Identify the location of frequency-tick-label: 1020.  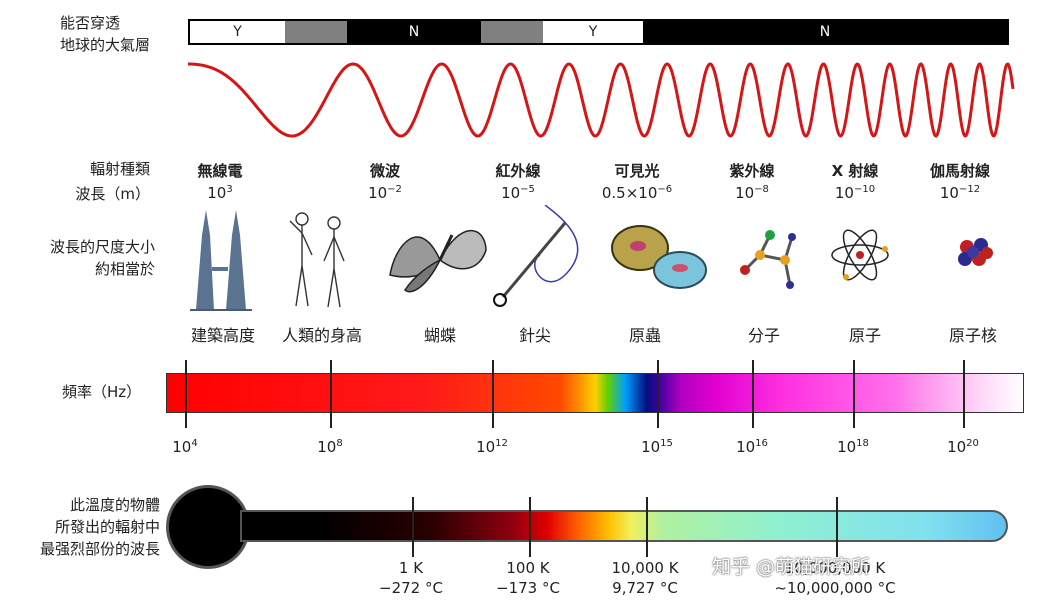
(963, 447).